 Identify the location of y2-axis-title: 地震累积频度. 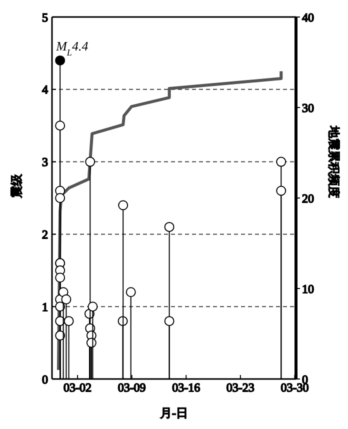
(333, 161).